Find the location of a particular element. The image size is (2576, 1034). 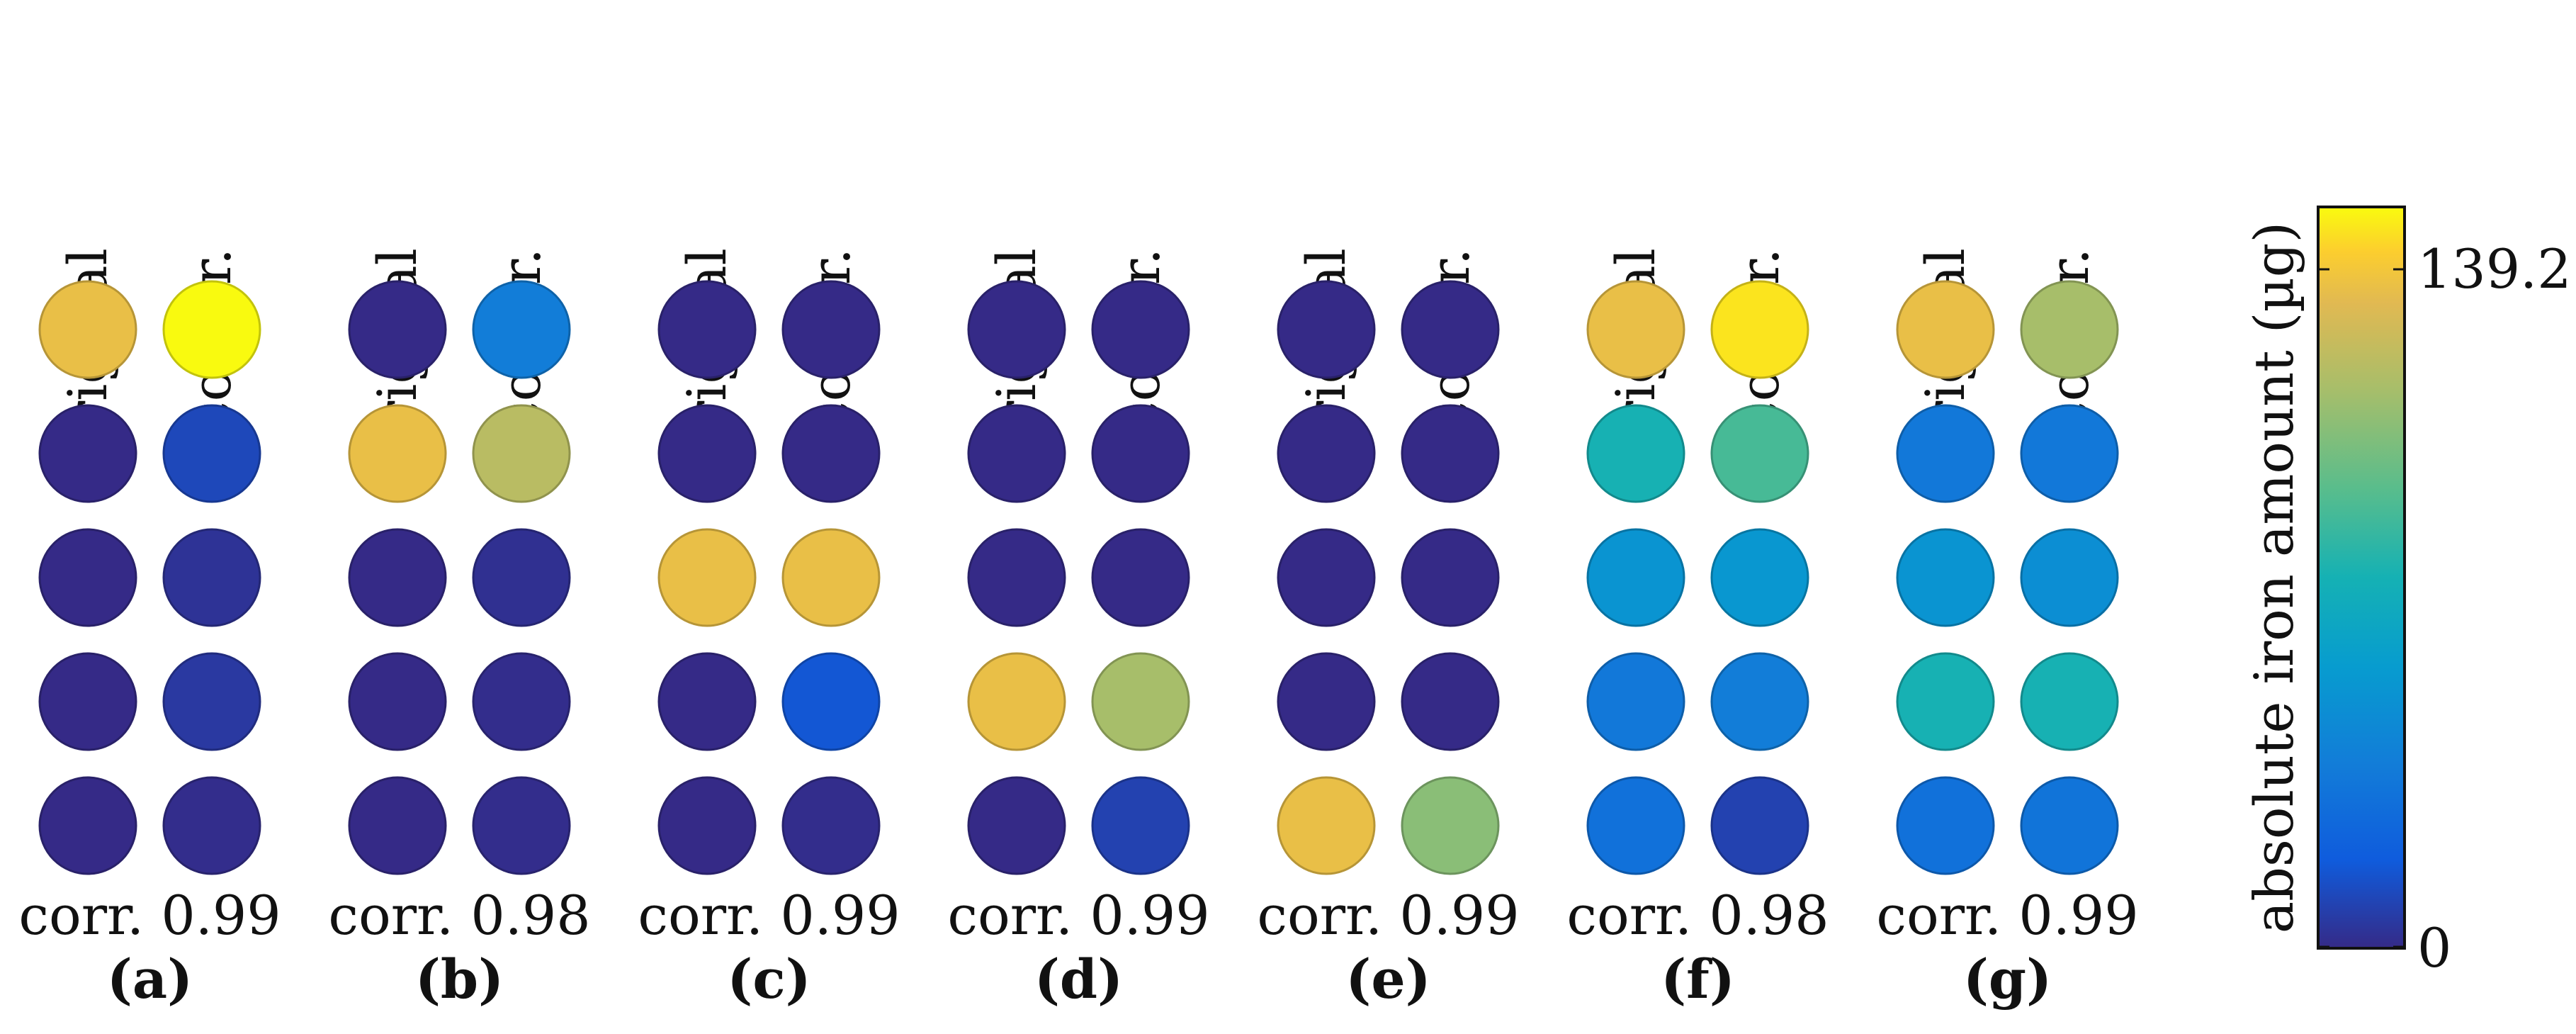

panel-a: originalreconstr.corr. 0.99(a) is located at coordinates (149, 629).